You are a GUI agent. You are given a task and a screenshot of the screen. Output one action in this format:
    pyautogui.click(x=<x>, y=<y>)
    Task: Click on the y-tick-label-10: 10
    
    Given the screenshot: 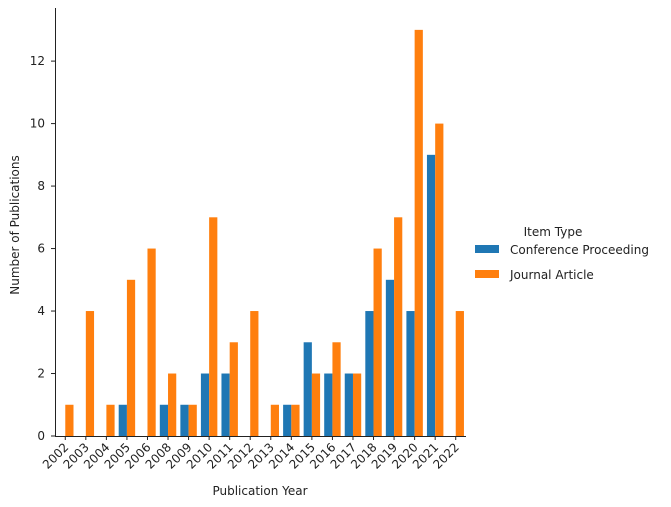 What is the action you would take?
    pyautogui.click(x=37, y=124)
    